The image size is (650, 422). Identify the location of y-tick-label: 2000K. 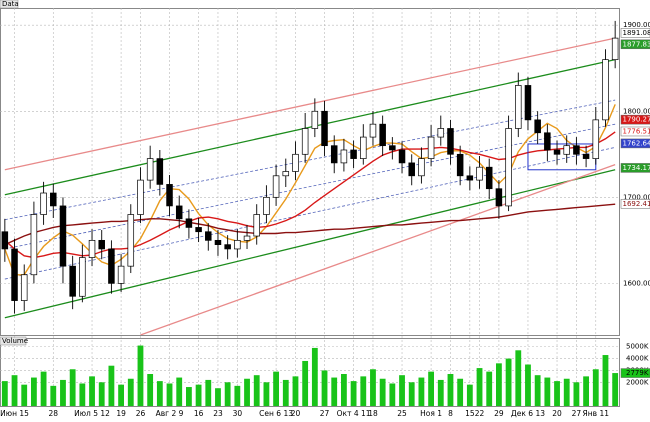
(637, 382).